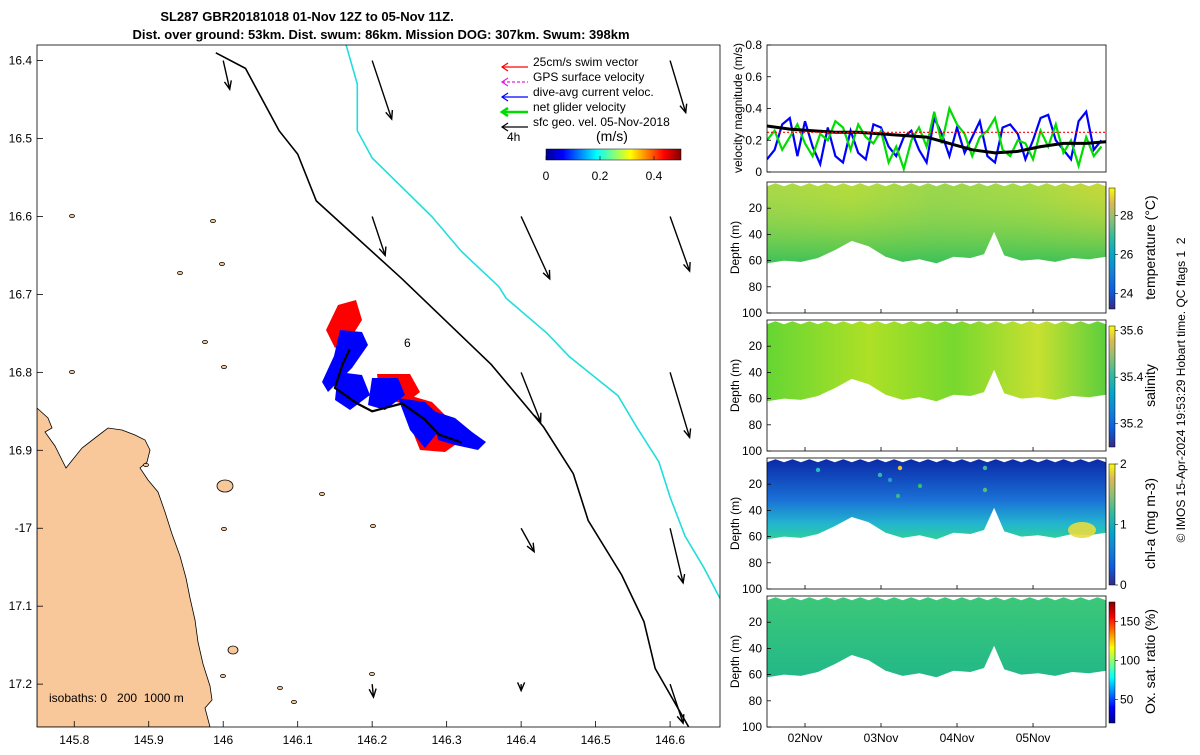 This screenshot has width=1200, height=755. Describe the element at coordinates (758, 108) in the screenshot. I see `velocity-y-axis: 0 0.2 0.4 0.6 0.8` at that location.